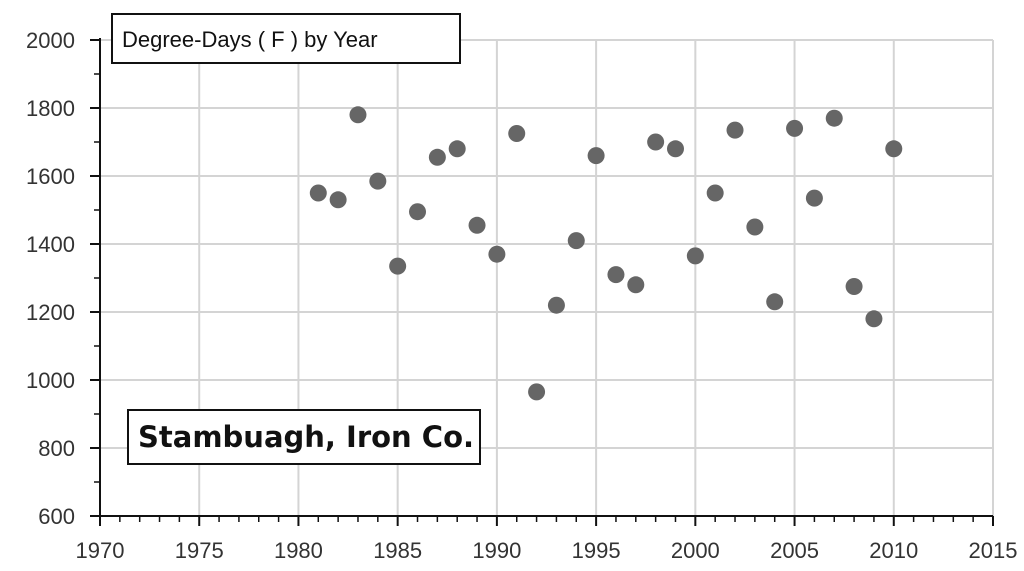 Image resolution: width=1024 pixels, height=571 pixels. I want to click on y-tick-label: 1200, so click(50, 312).